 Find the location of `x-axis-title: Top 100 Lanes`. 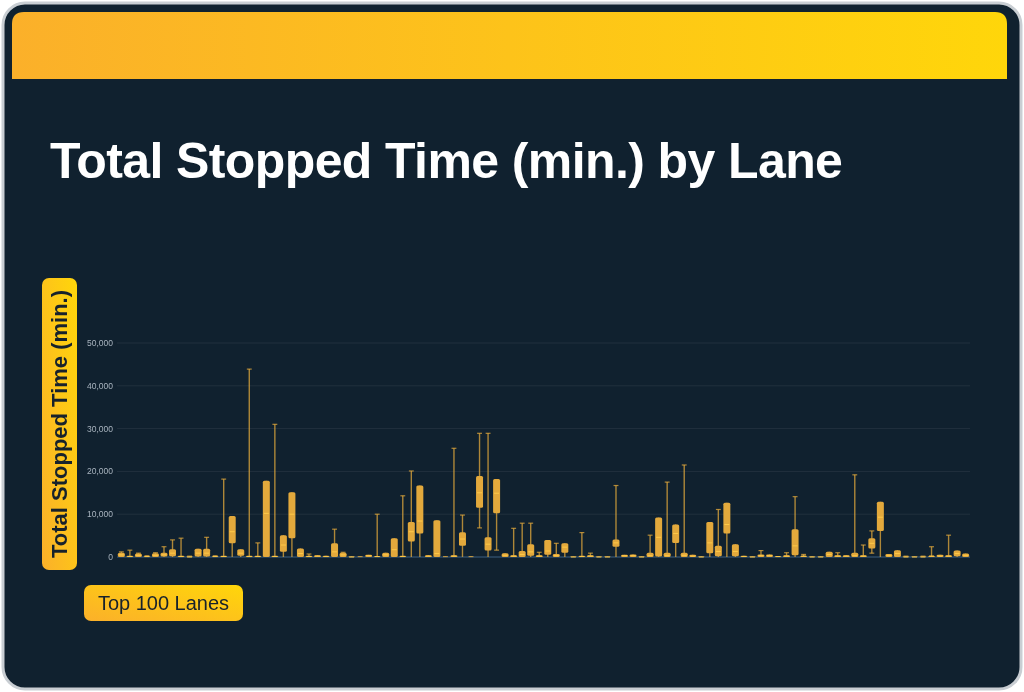

x-axis-title: Top 100 Lanes is located at coordinates (163, 603).